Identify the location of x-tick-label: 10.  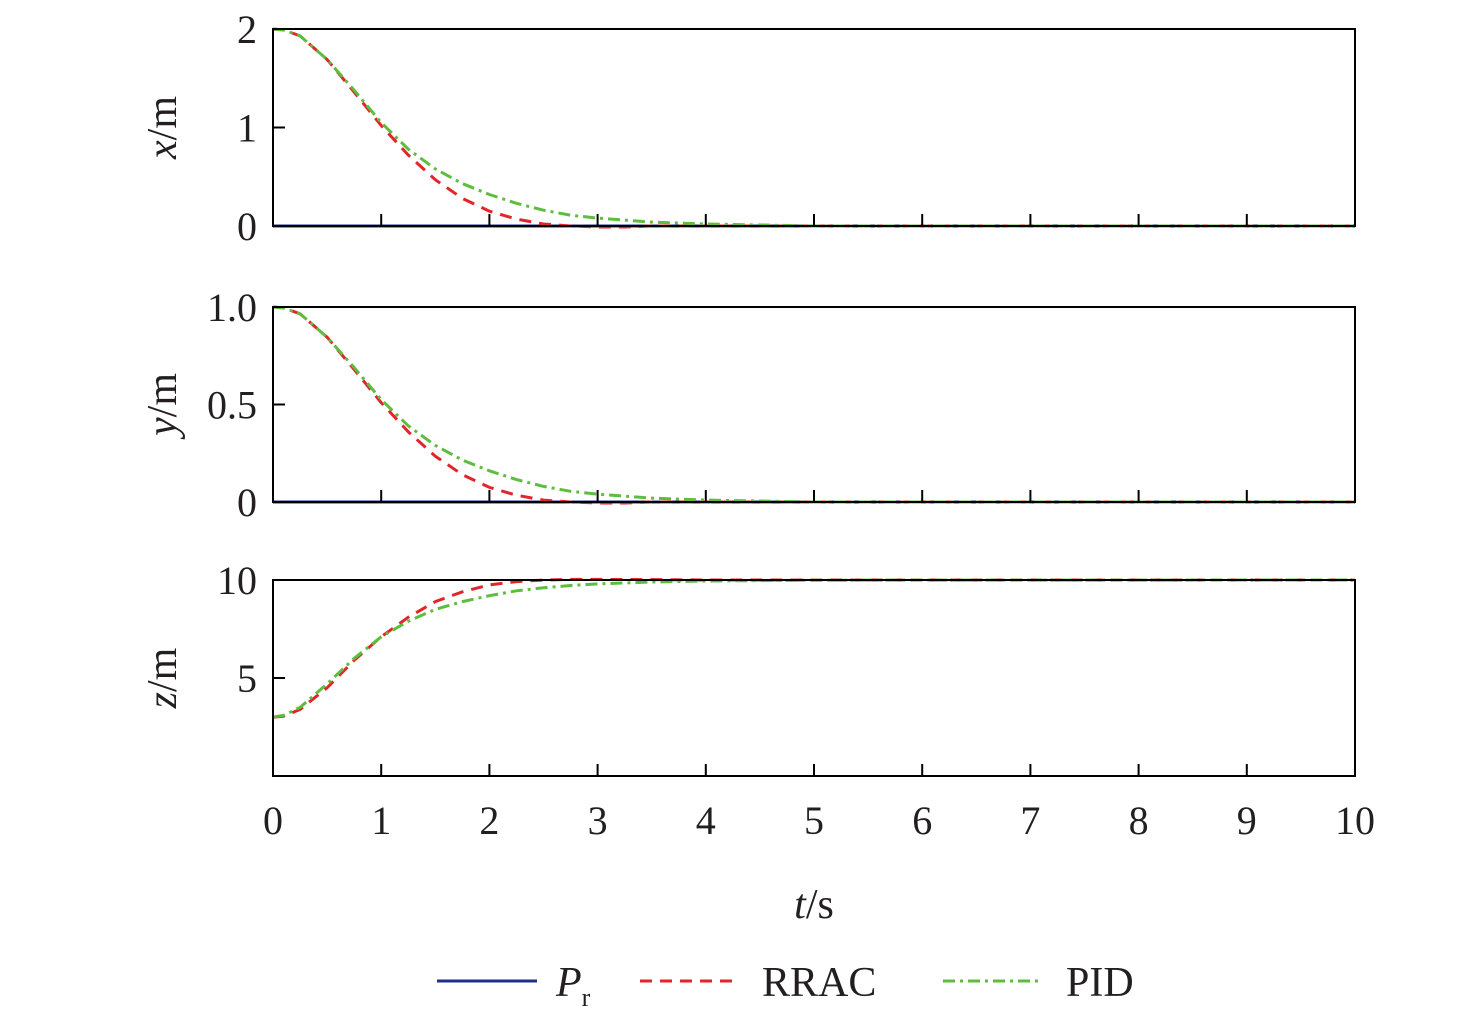
(1355, 820).